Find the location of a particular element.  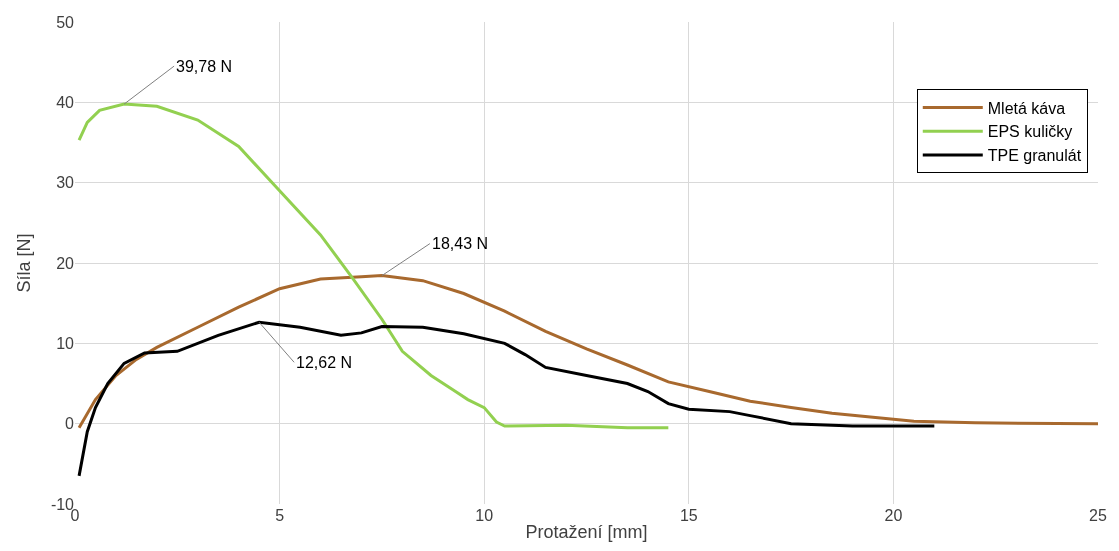

legend-label: EPS kuličky is located at coordinates (1030, 132).